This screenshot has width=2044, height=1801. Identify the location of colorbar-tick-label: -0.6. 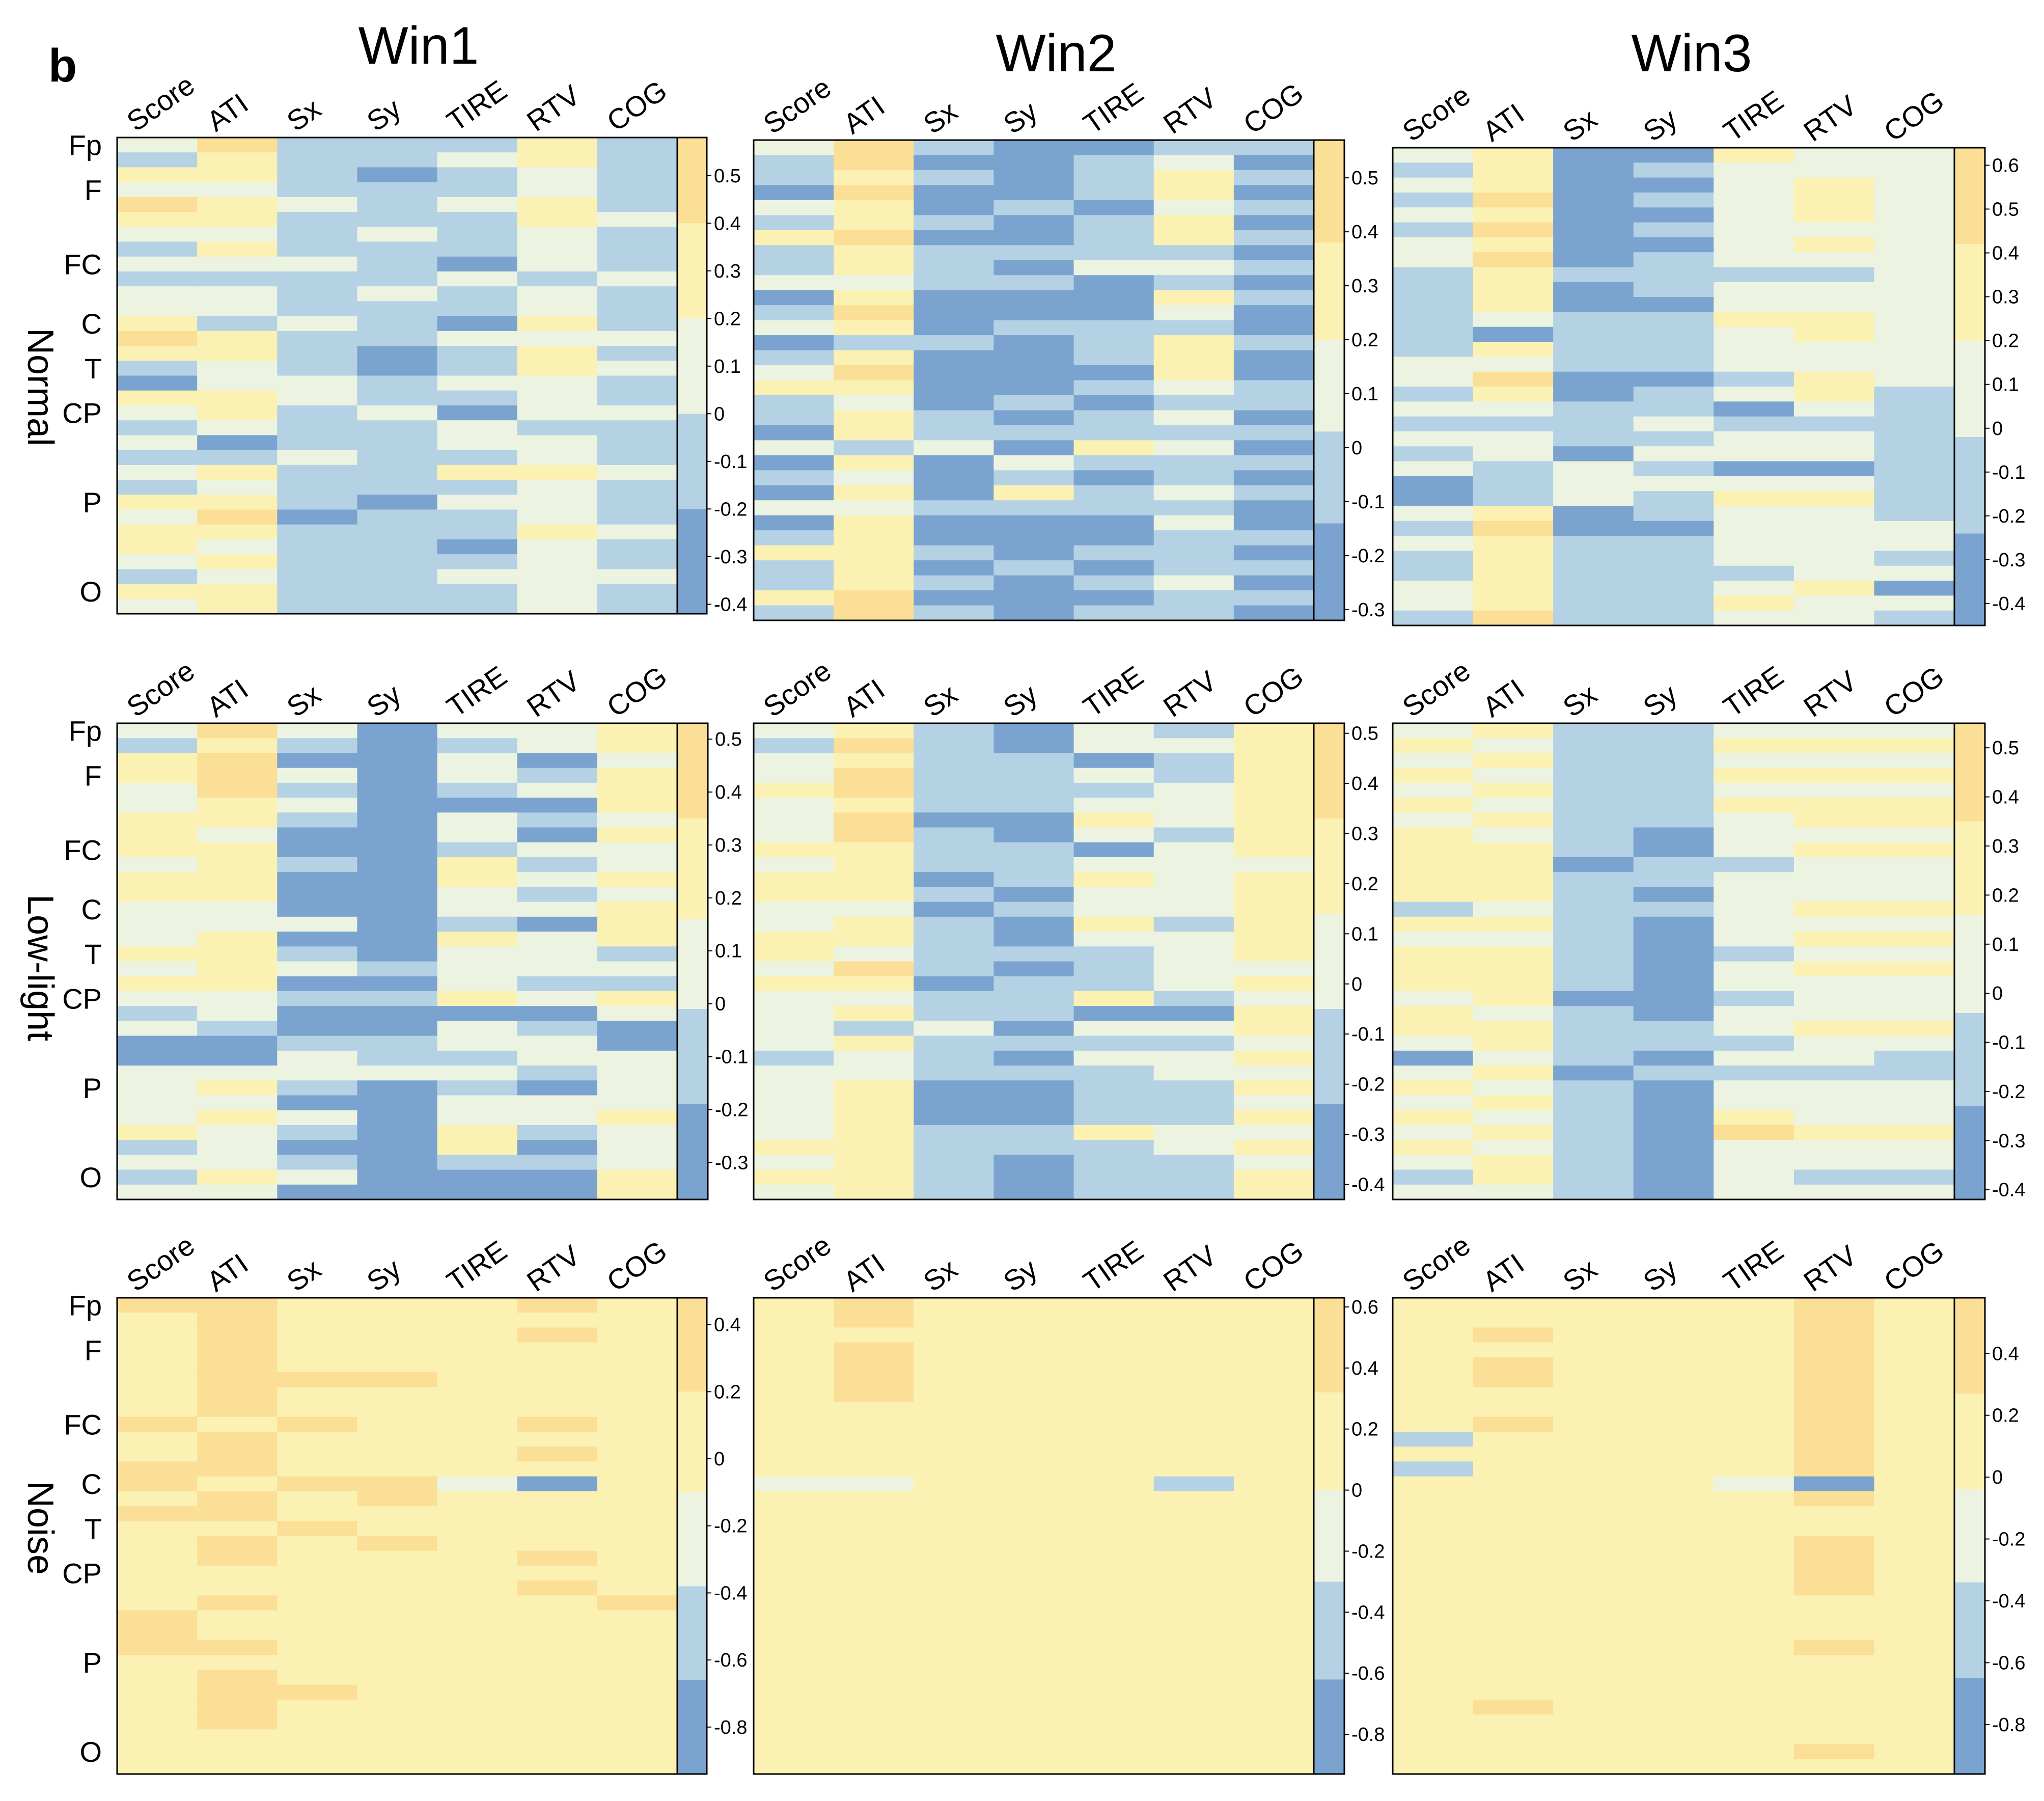
(730, 1660).